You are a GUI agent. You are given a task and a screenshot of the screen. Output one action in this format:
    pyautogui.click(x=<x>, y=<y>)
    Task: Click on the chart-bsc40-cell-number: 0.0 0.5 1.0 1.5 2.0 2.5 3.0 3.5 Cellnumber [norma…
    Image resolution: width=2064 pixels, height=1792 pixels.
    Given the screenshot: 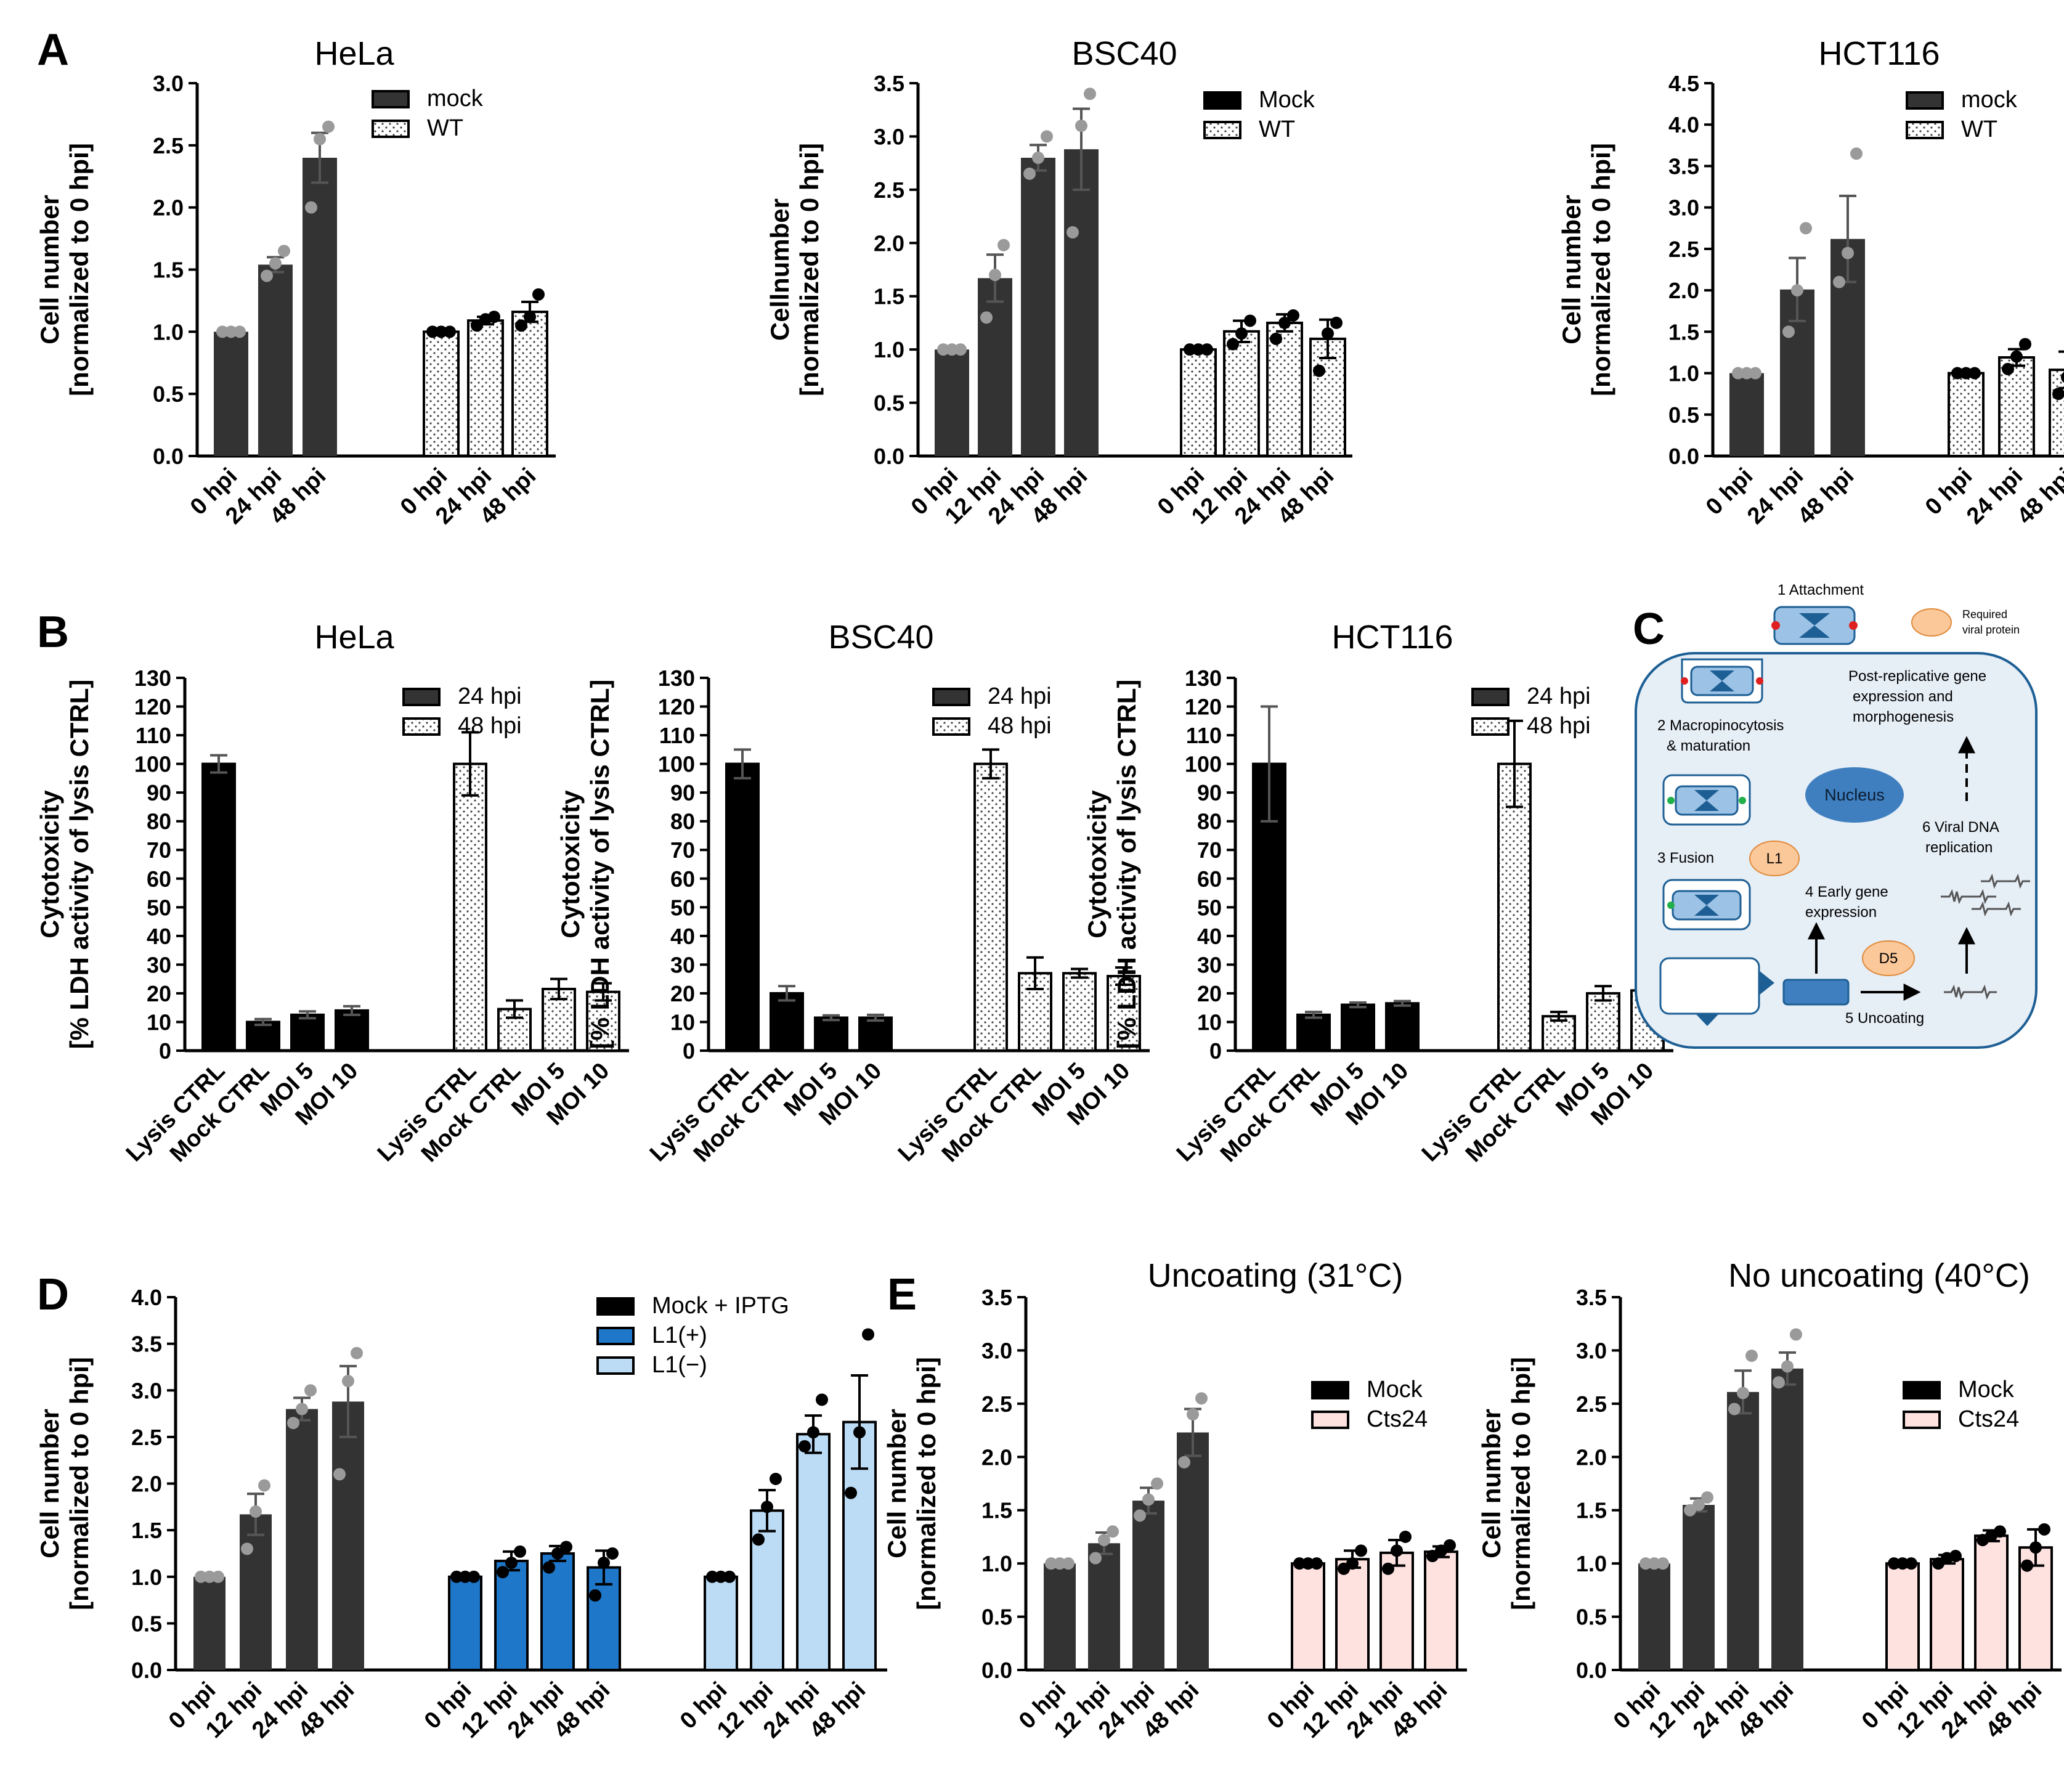 What is the action you would take?
    pyautogui.click(x=1058, y=282)
    